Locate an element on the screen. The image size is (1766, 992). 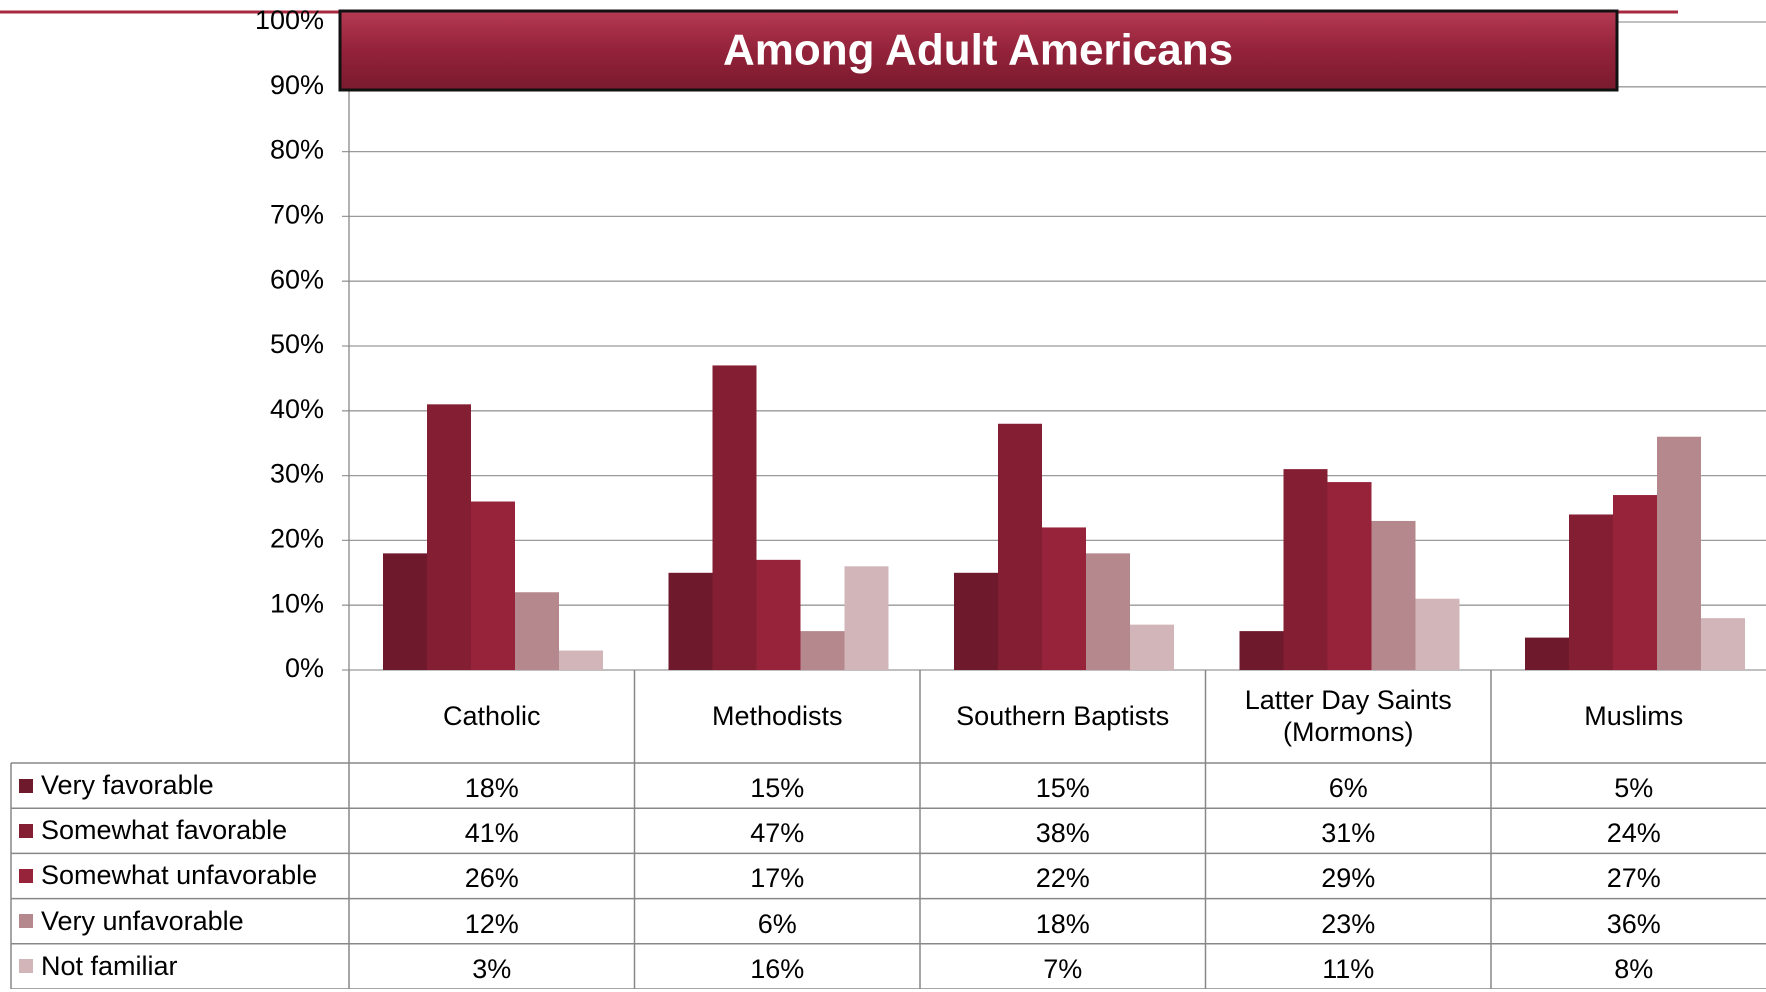
table-value: 29% is located at coordinates (1348, 878).